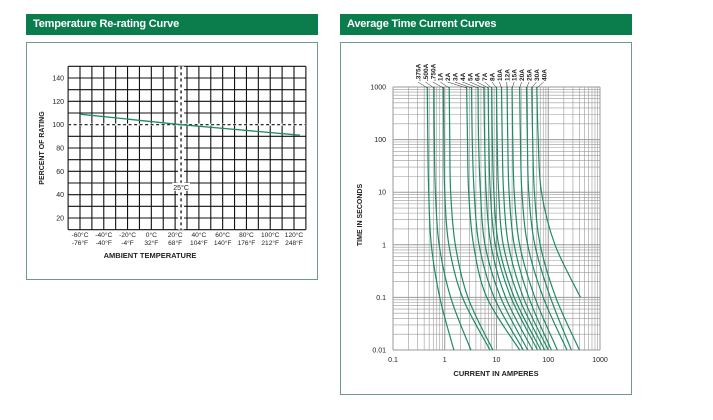  I want to click on curve-label: 20A, so click(522, 75).